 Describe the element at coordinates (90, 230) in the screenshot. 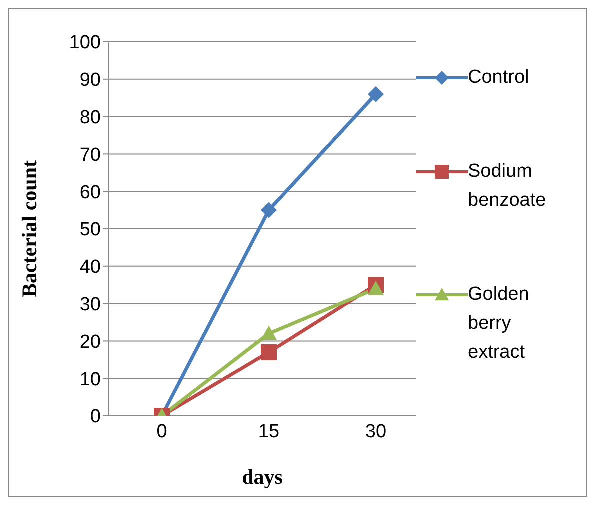

I see `y-tick-label: 50` at that location.